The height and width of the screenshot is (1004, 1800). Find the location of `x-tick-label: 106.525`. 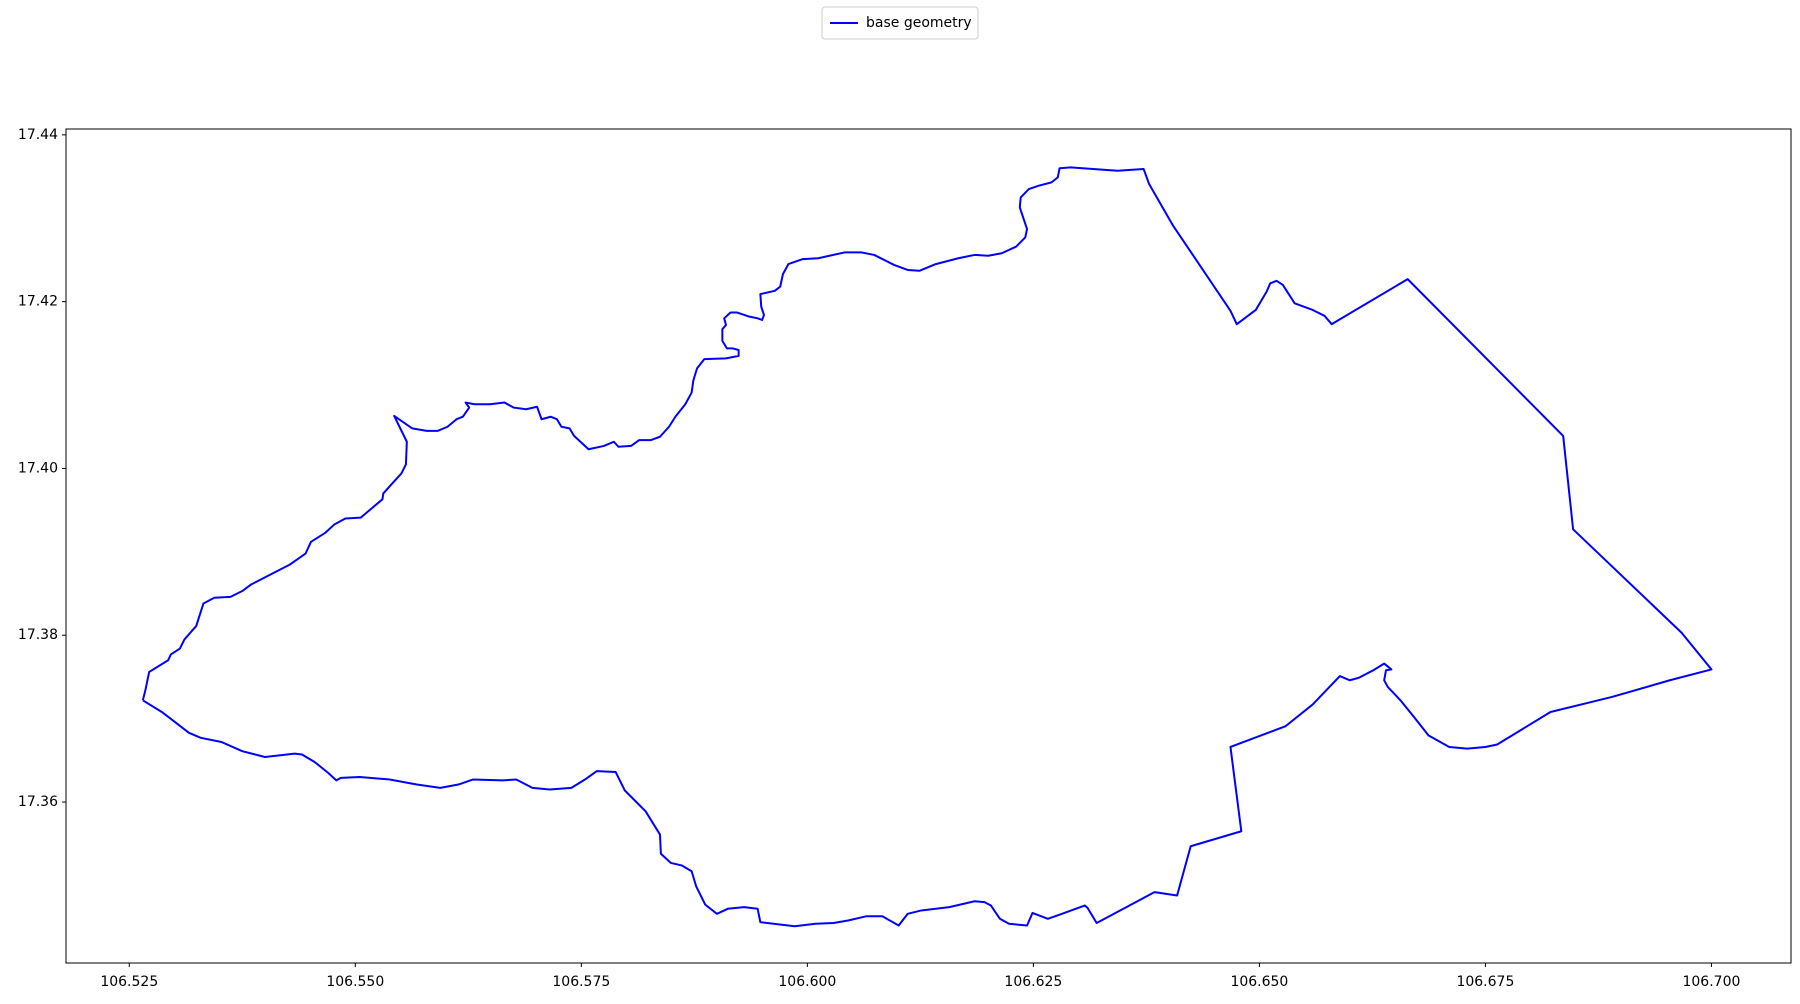

x-tick-label: 106.525 is located at coordinates (129, 982).